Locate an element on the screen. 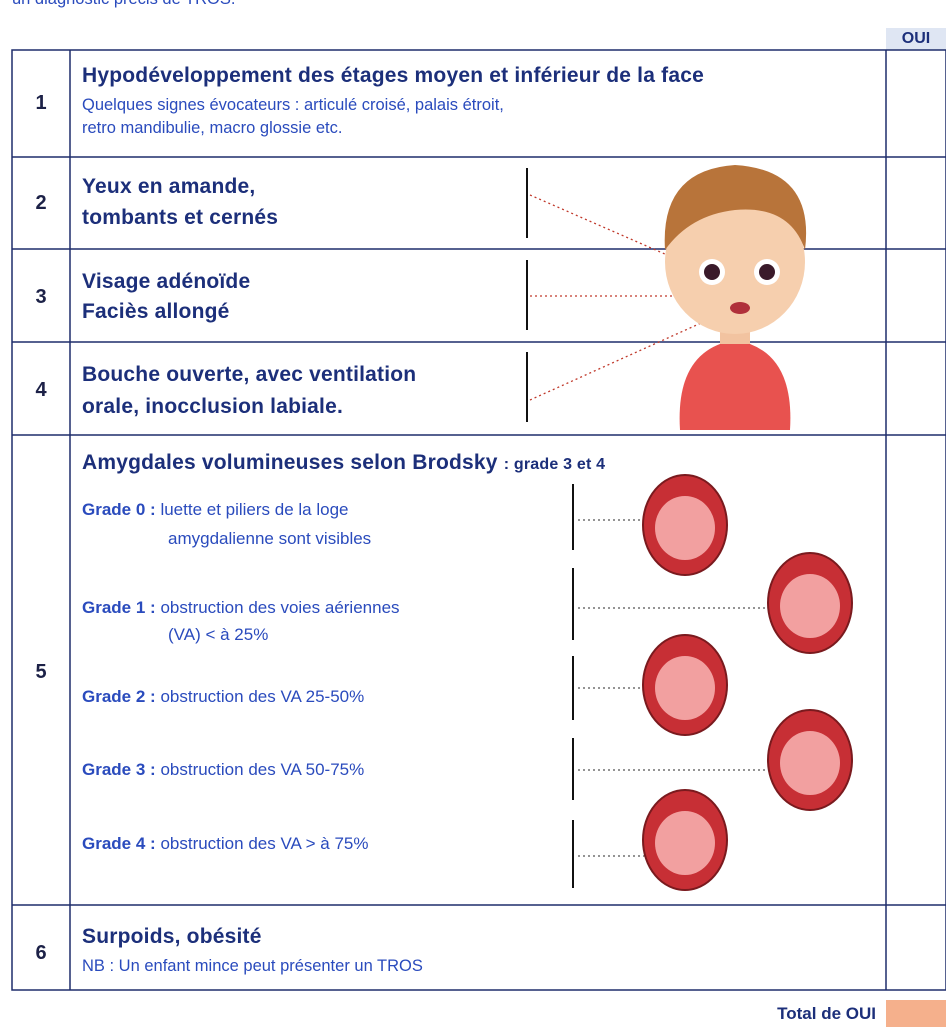 The width and height of the screenshot is (946, 1027). grade: Grade 2 : obstruction des VA 25-50% is located at coordinates (223, 697).